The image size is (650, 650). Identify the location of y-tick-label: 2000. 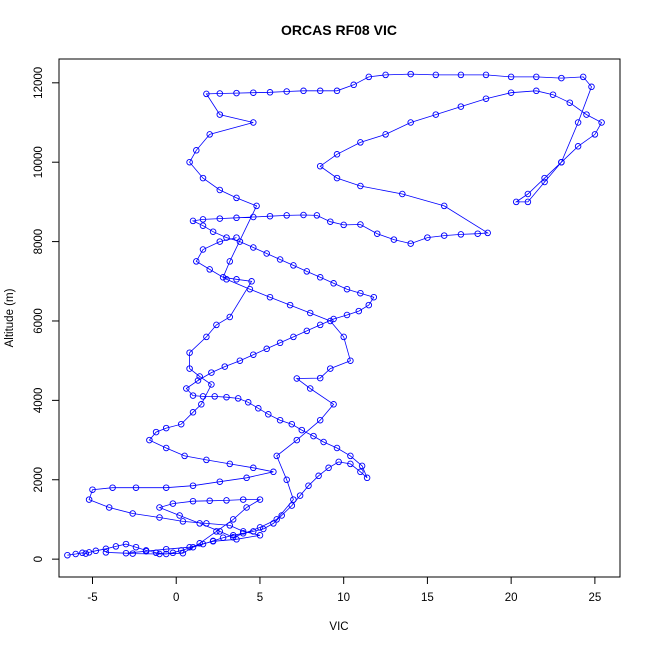
(39, 480).